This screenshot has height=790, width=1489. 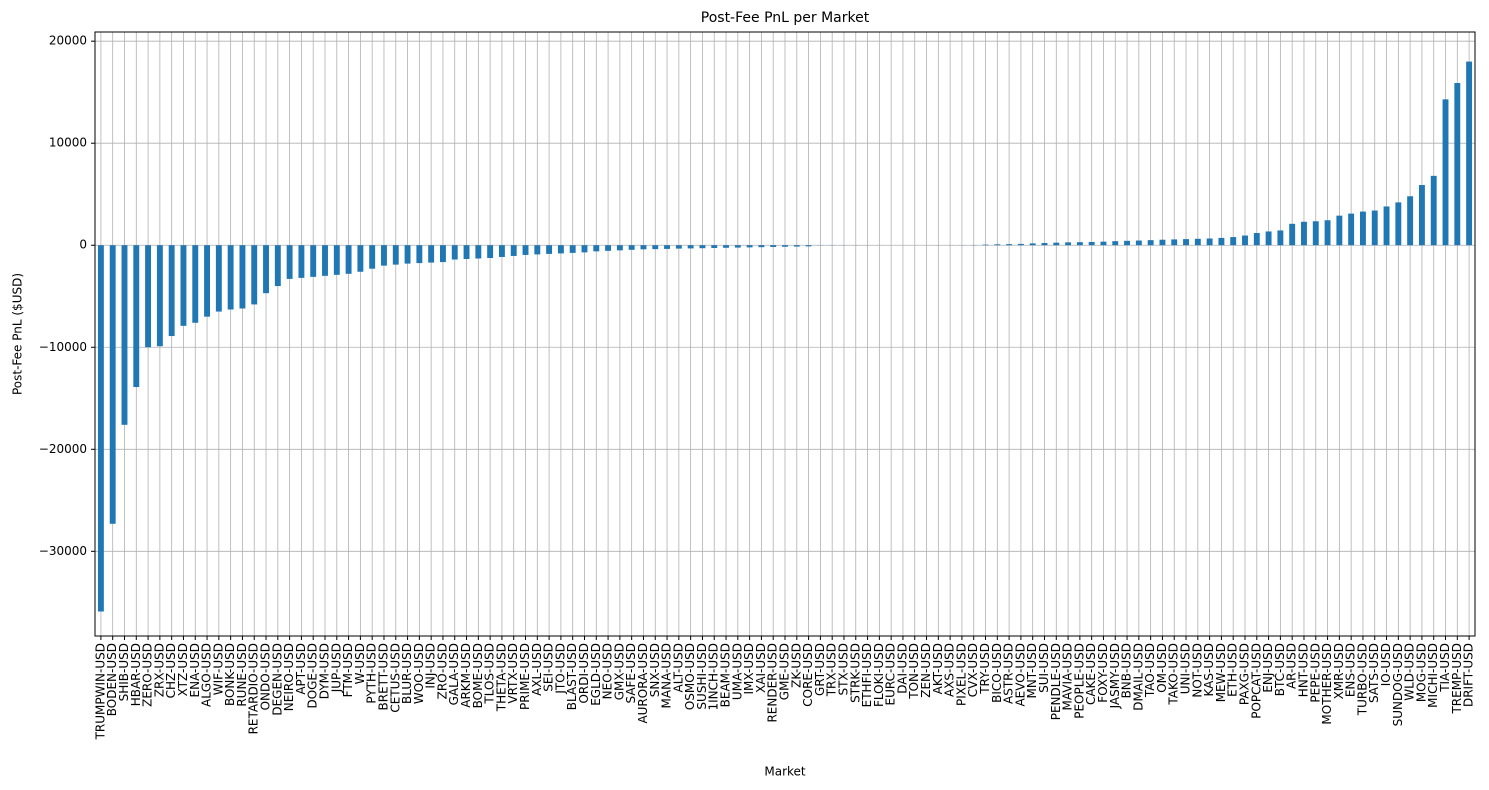 What do you see at coordinates (973, 670) in the screenshot?
I see `x-tick-label: CVX-USD` at bounding box center [973, 670].